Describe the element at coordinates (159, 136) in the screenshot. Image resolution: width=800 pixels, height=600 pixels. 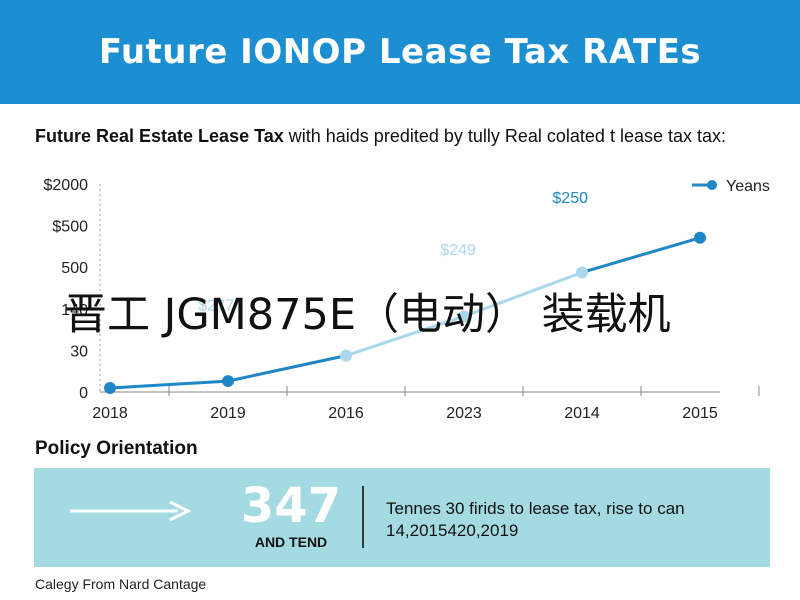
I see `subtitle-bold-text: Future Real Estate Lease Tax` at that location.